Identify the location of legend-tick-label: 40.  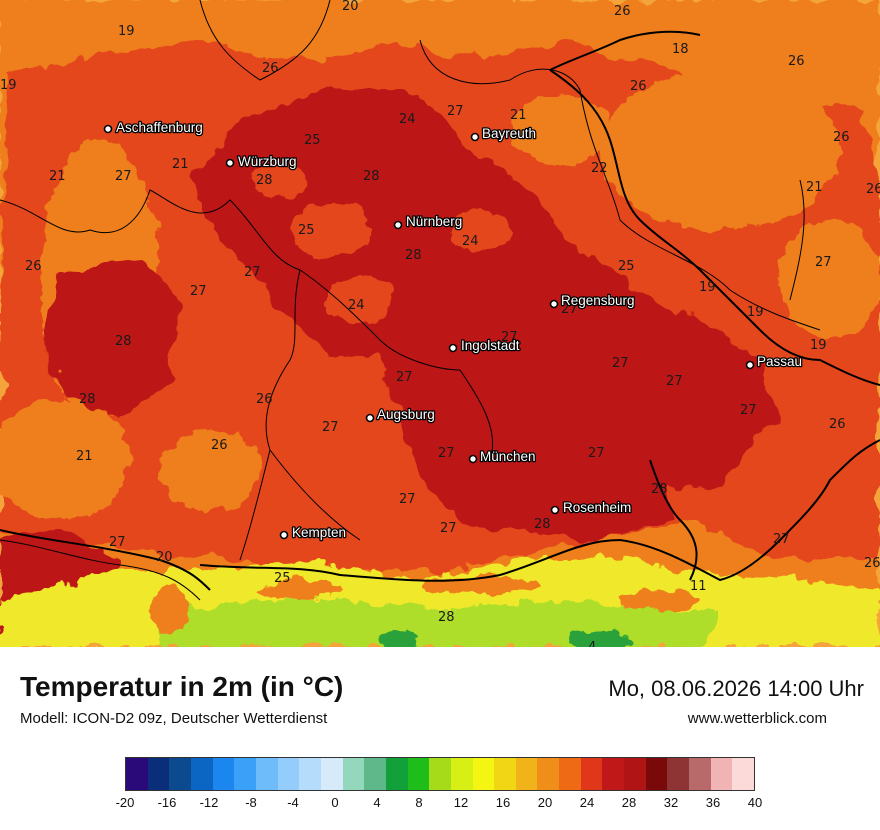
(755, 802).